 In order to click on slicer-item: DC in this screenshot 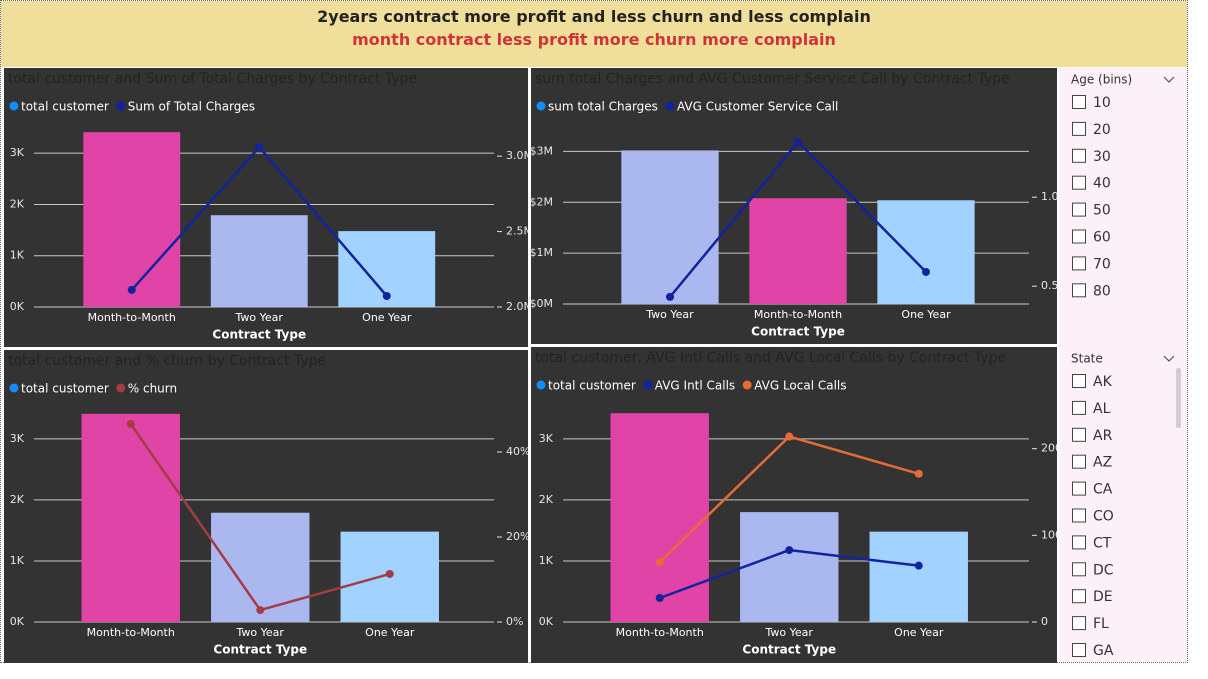, I will do `click(1103, 570)`.